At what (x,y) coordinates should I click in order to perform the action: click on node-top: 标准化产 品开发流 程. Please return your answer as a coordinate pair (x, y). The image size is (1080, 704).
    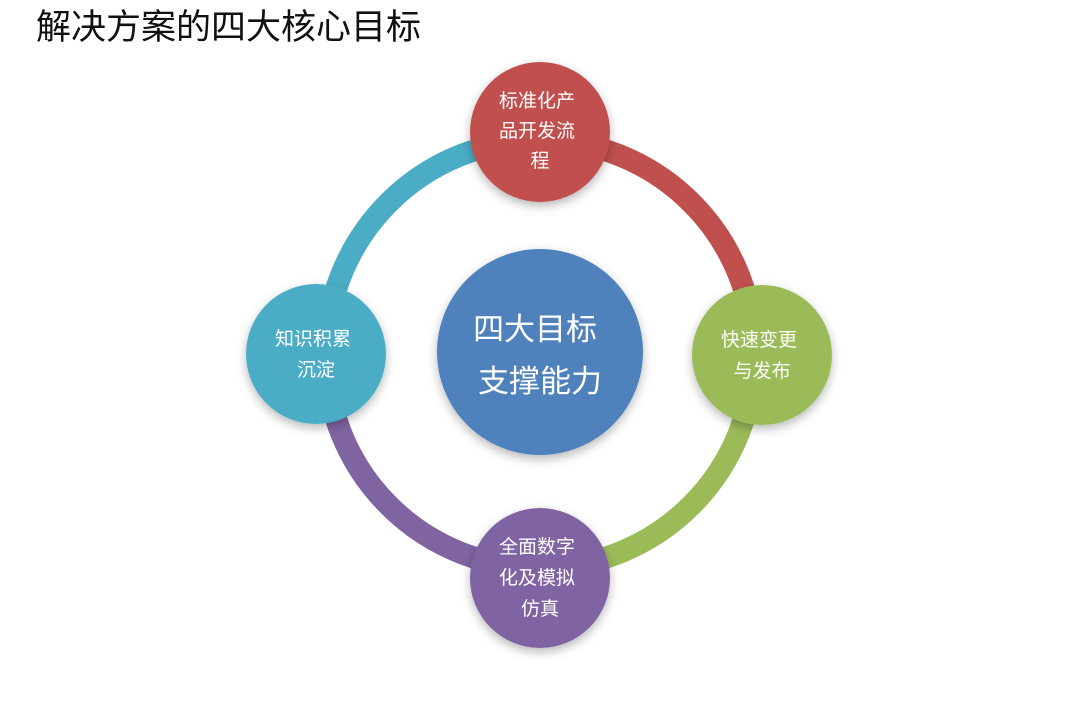
    Looking at the image, I should click on (540, 132).